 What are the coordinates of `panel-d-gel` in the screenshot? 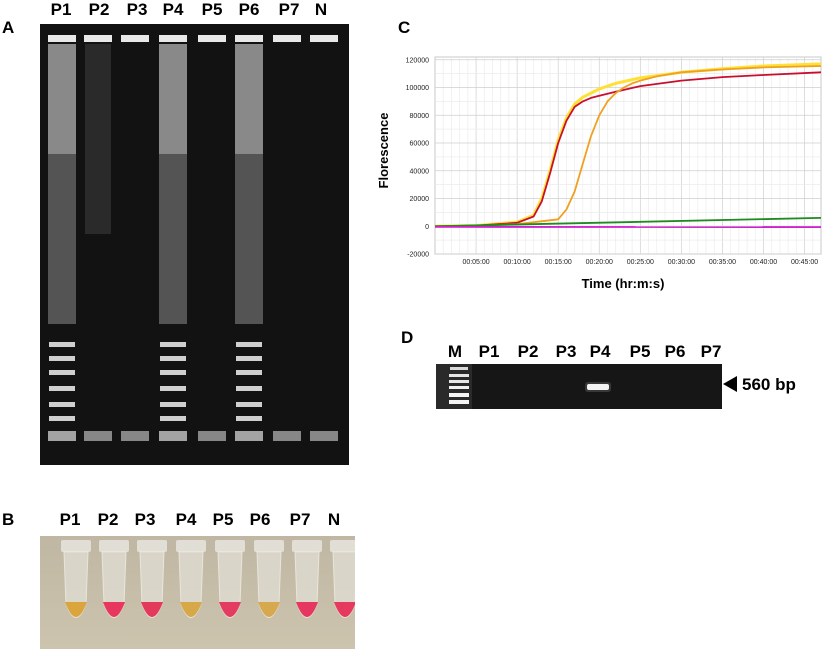 It's located at (579, 386).